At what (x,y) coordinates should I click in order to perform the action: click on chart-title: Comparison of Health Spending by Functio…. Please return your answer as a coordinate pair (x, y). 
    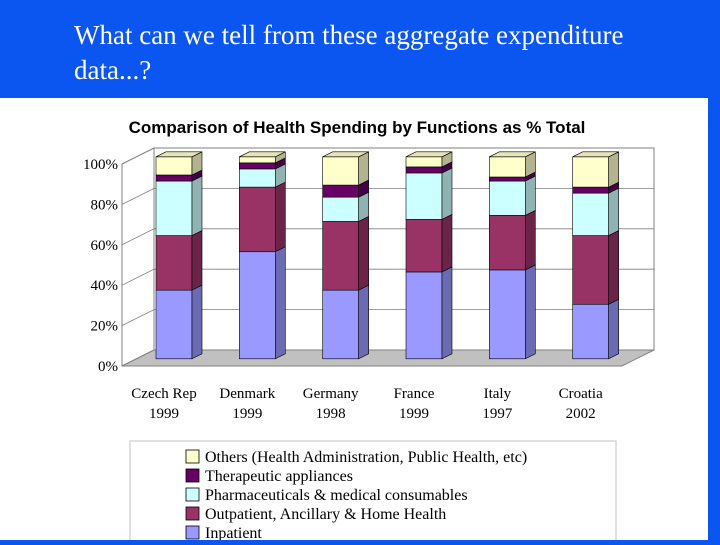
    Looking at the image, I should click on (357, 127).